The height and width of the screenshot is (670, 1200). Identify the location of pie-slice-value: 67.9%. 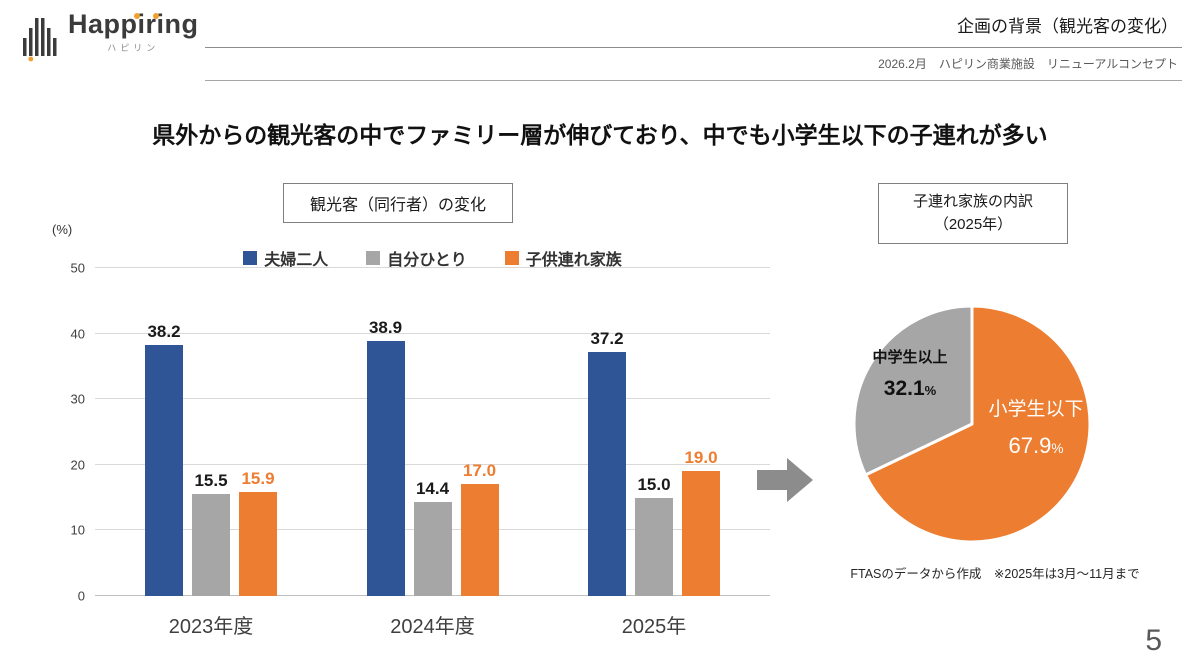
(1036, 446).